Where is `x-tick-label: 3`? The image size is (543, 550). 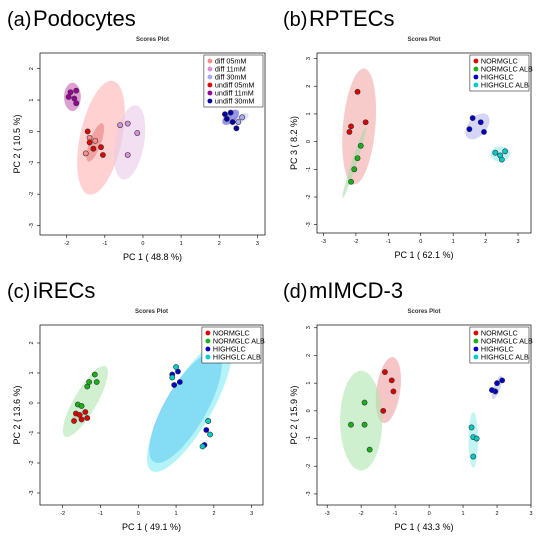 x-tick-label: 3 is located at coordinates (257, 244).